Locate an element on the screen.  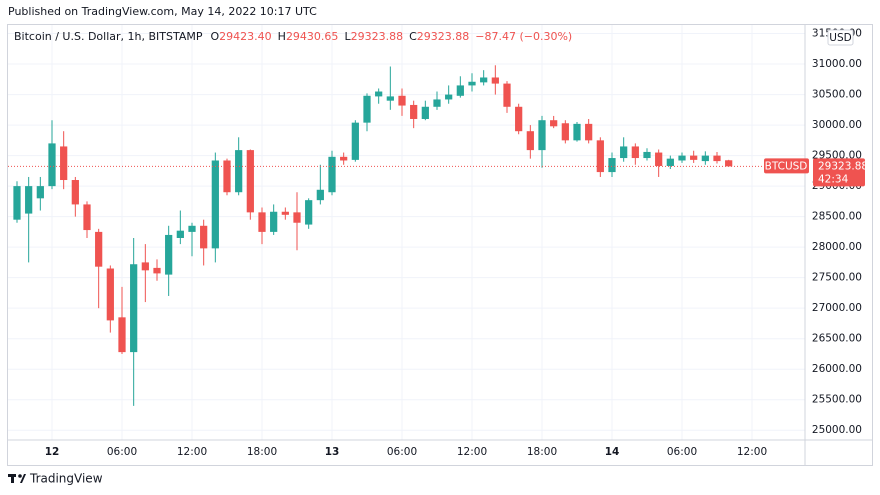
symbol-tag is located at coordinates (786, 166).